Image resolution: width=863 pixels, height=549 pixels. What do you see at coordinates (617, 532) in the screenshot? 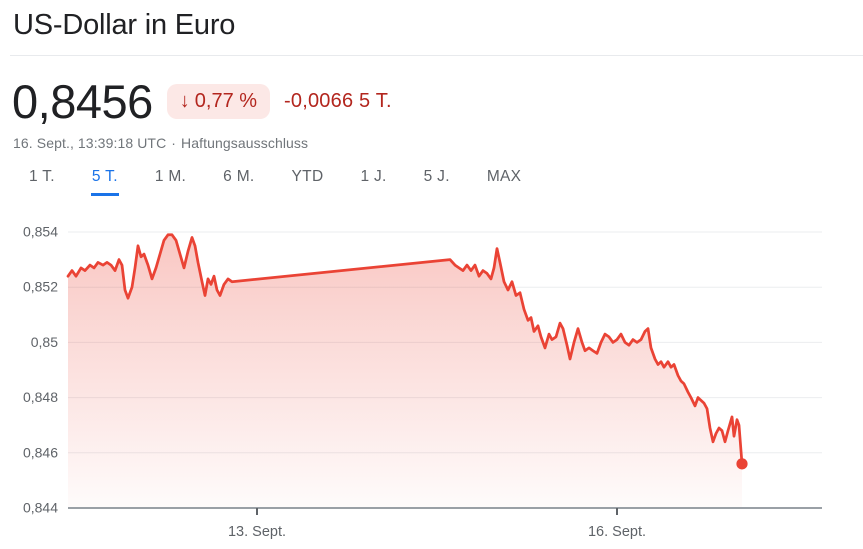
I see `x-tick-label: 16. Sept.` at bounding box center [617, 532].